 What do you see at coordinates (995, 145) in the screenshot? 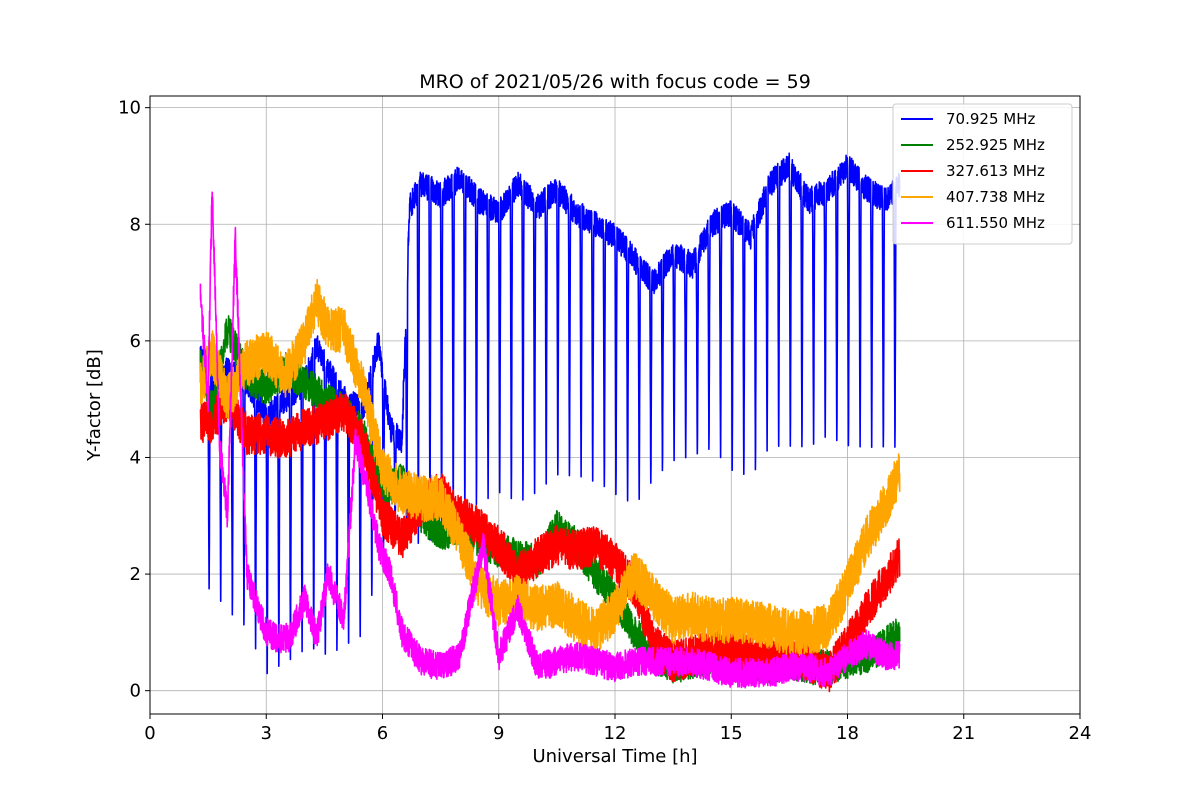
I see `legend-label: 252.925 MHz` at bounding box center [995, 145].